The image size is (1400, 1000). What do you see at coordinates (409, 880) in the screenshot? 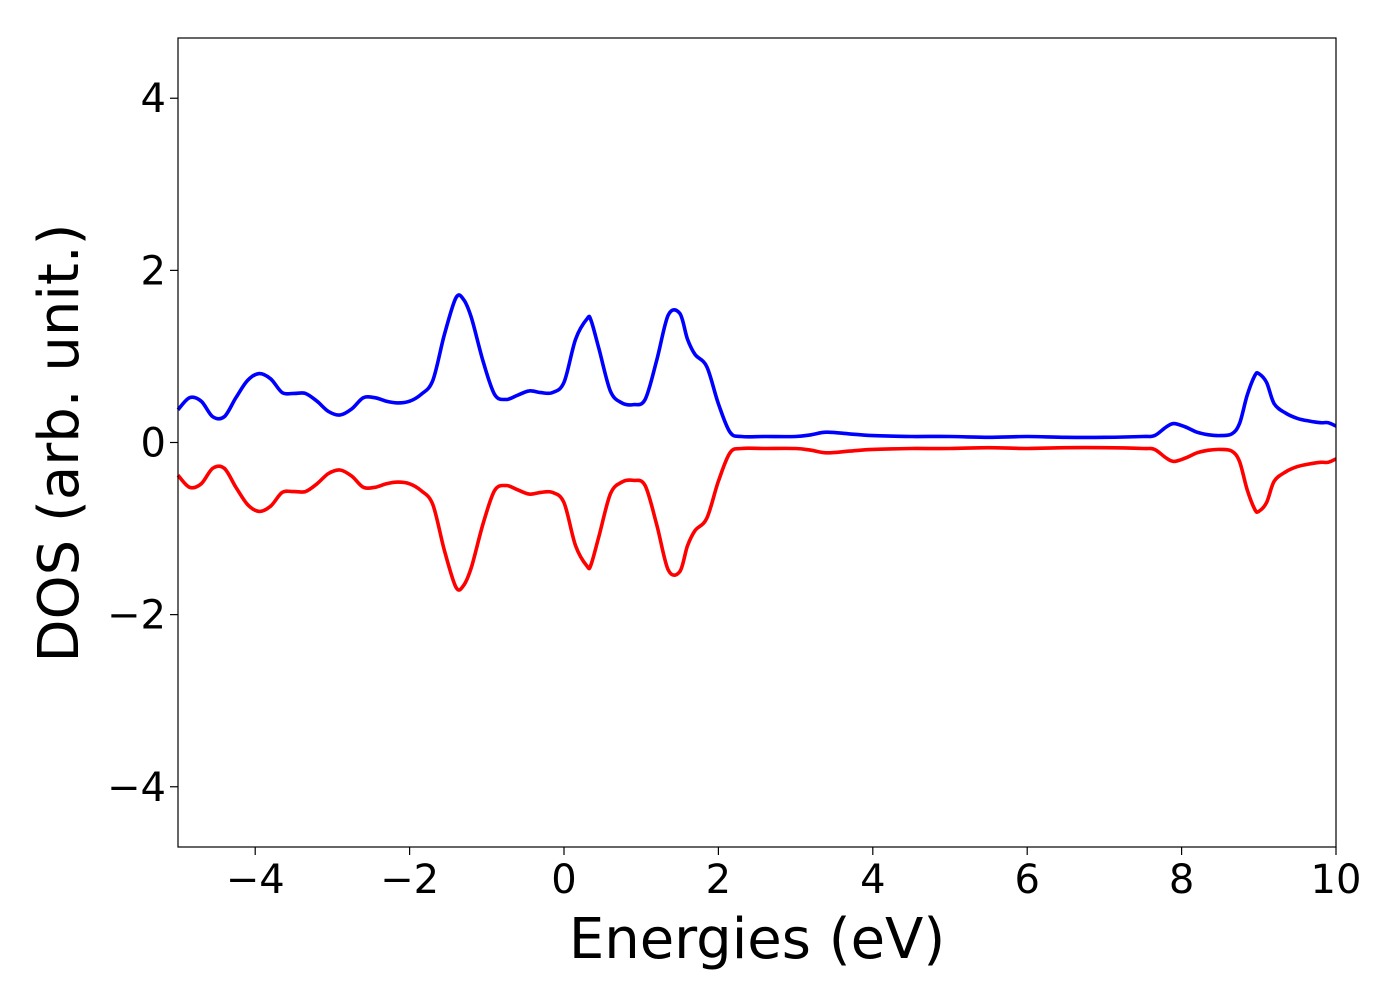
I see `x-tick-label: −2` at bounding box center [409, 880].